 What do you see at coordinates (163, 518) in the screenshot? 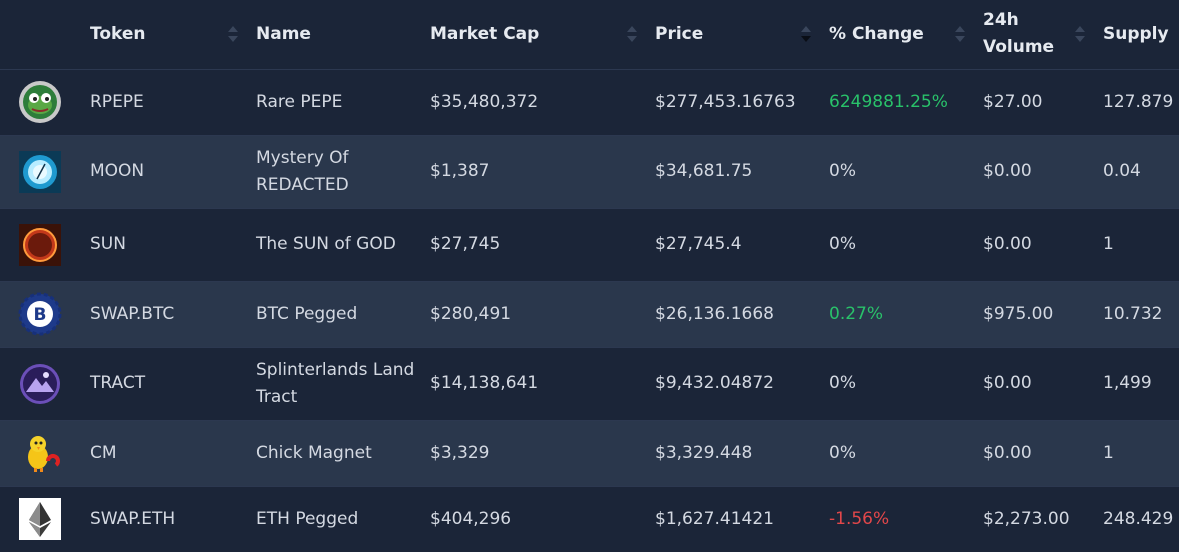
I see `token-symbol: SWAP.ETH` at bounding box center [163, 518].